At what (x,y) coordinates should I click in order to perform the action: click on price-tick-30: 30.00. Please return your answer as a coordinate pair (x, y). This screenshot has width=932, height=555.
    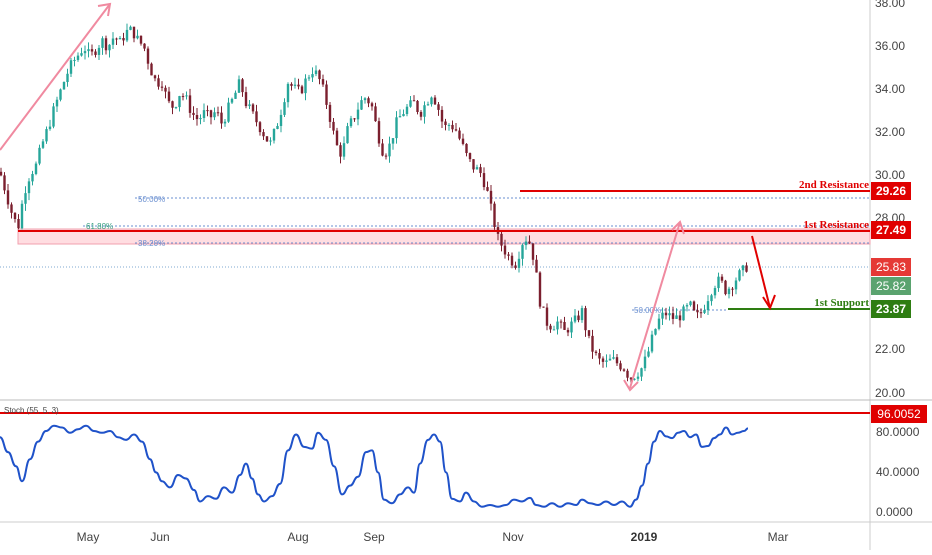
    Looking at the image, I should click on (890, 175).